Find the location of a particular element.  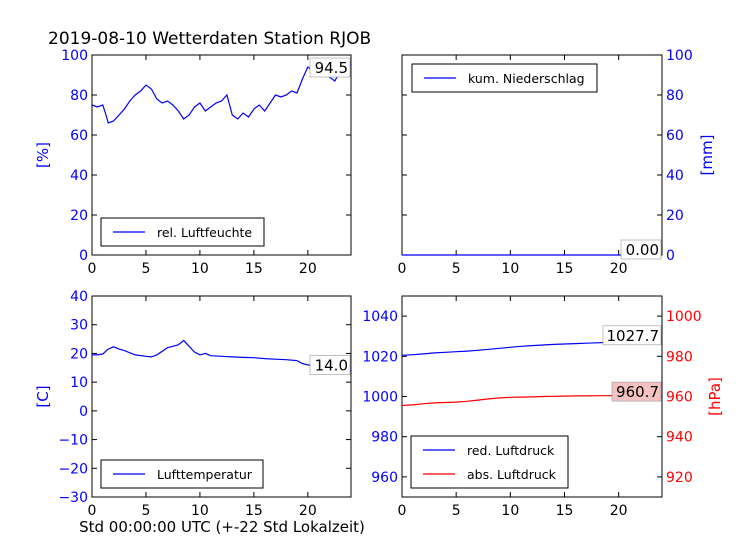

y-tick-label: 30 is located at coordinates (79, 326).